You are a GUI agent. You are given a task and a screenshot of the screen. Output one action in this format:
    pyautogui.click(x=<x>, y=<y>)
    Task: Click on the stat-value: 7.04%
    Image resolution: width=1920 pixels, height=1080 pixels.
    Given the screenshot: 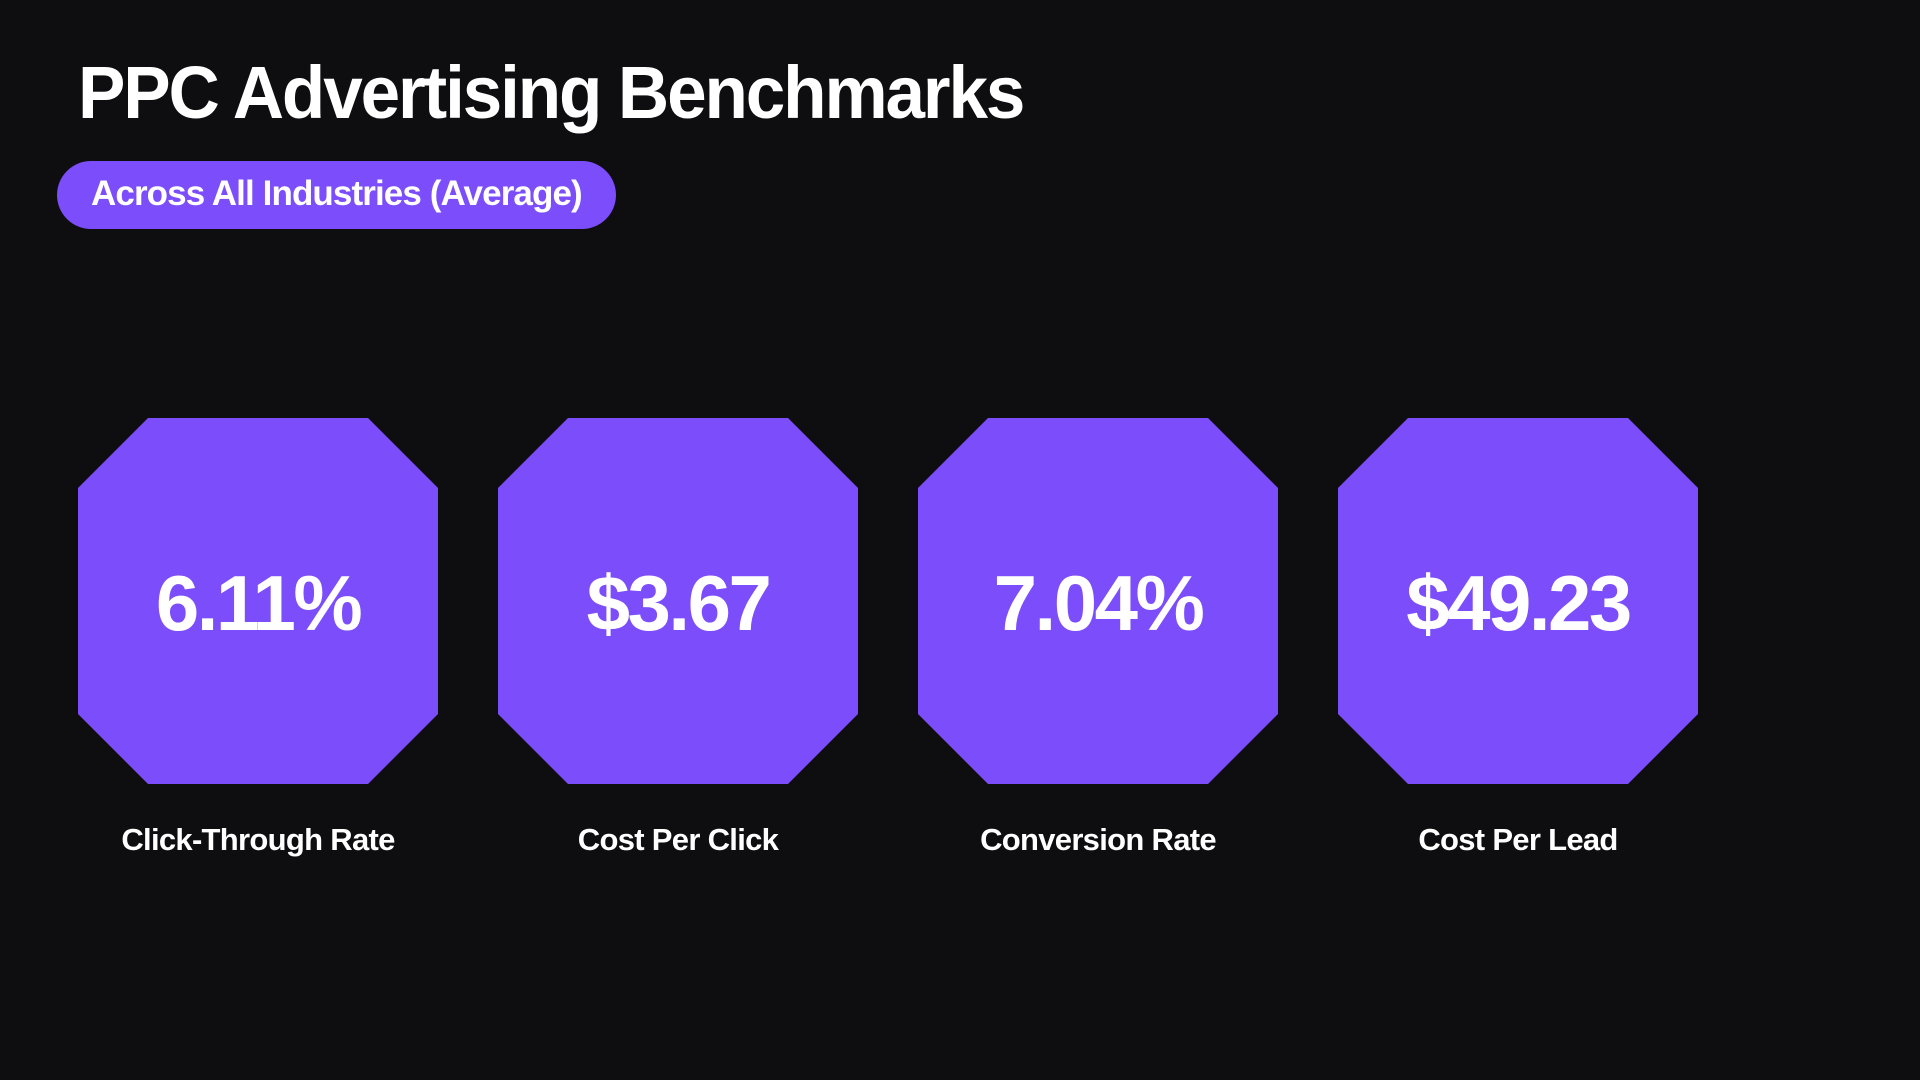 What is the action you would take?
    pyautogui.click(x=1099, y=603)
    